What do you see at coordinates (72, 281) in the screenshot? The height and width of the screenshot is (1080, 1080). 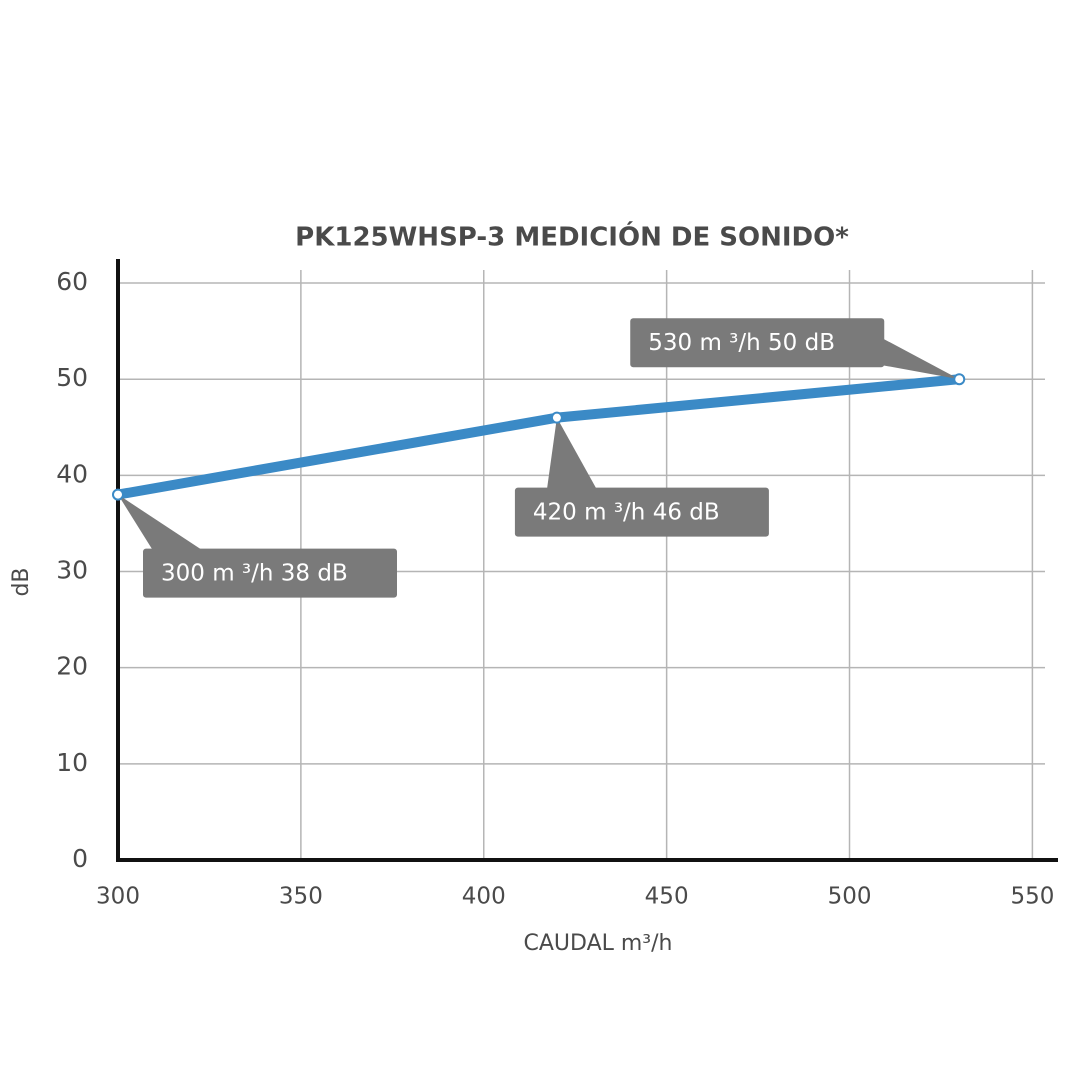 I see `y-tick-label: 60` at bounding box center [72, 281].